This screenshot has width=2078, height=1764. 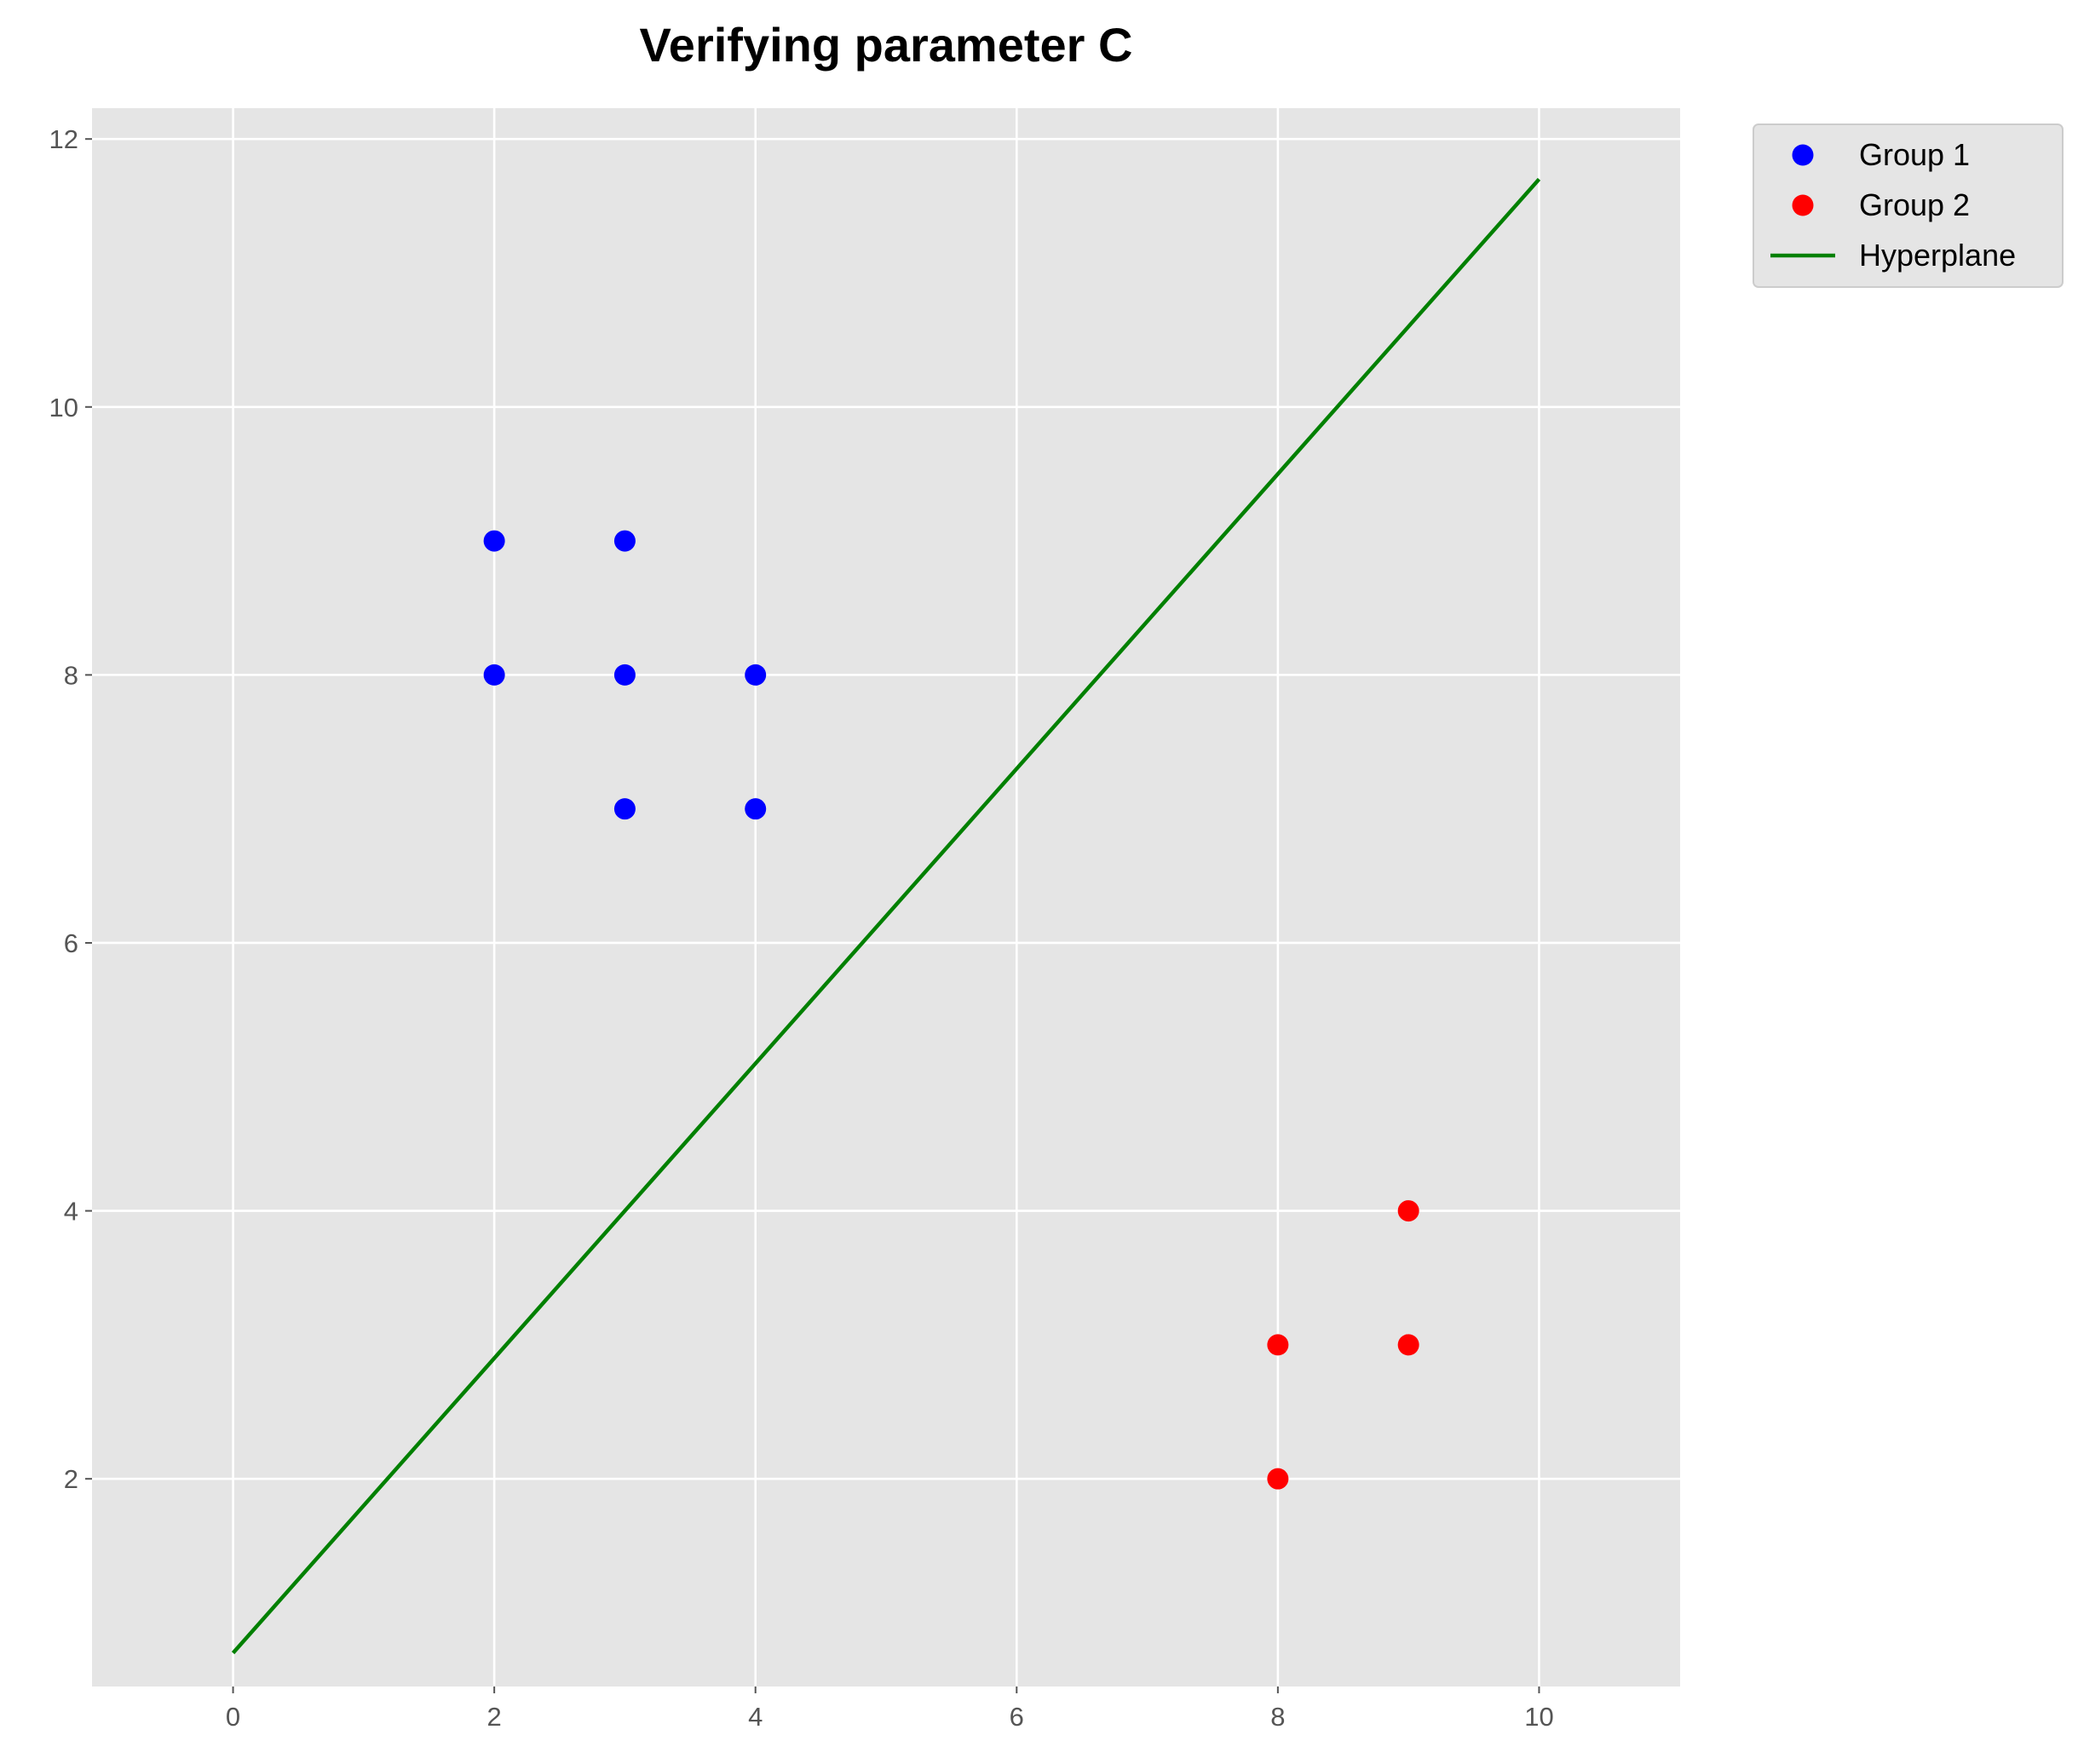 What do you see at coordinates (1538, 1717) in the screenshot?
I see `x-tick-label: 10` at bounding box center [1538, 1717].